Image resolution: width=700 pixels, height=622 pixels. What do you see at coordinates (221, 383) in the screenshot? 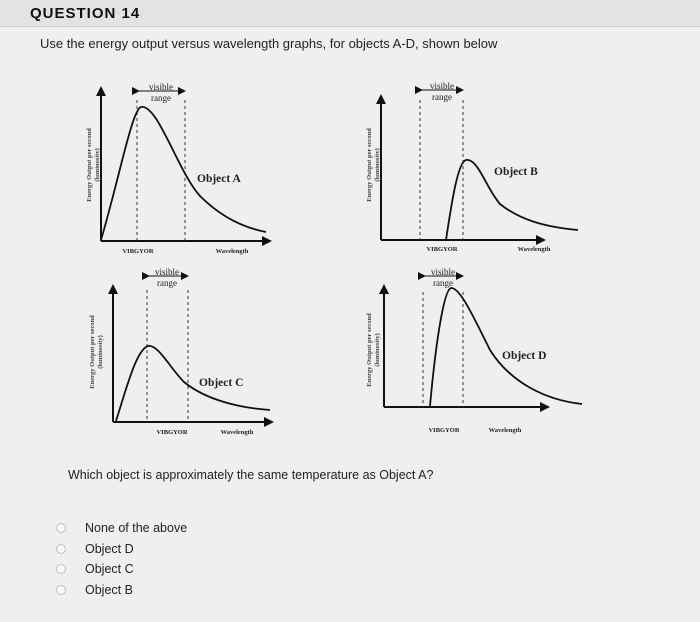
I see `object-label: Object C` at bounding box center [221, 383].